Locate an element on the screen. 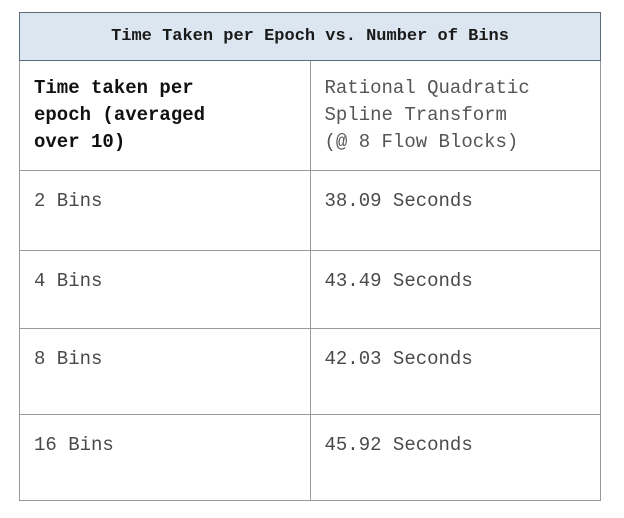  table-row: 4 Bins 43.49 Seconds is located at coordinates (310, 289).